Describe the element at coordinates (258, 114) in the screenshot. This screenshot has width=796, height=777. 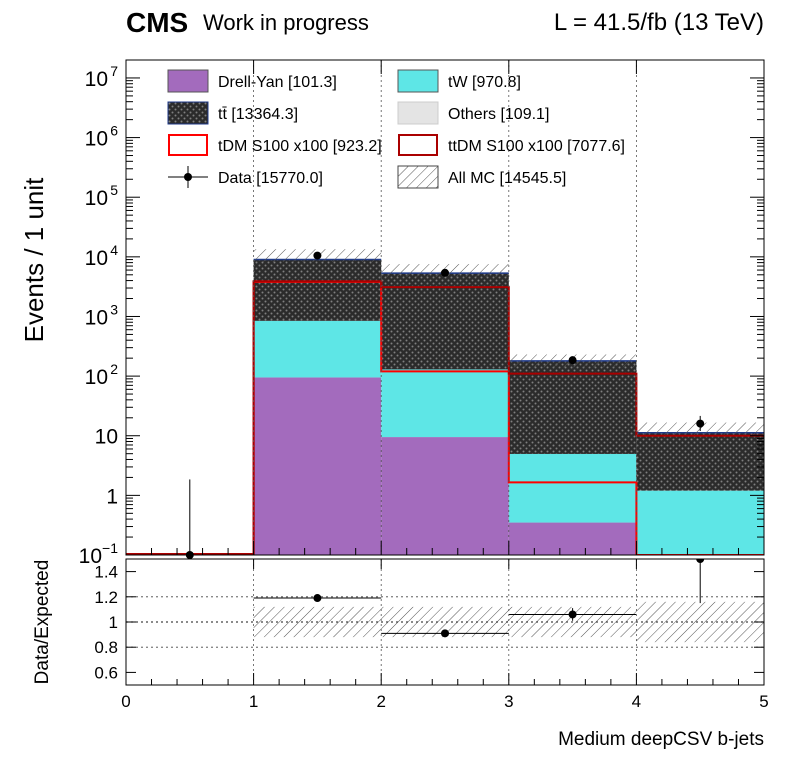
I see `legend-label: tt̄ [13364.3]` at that location.